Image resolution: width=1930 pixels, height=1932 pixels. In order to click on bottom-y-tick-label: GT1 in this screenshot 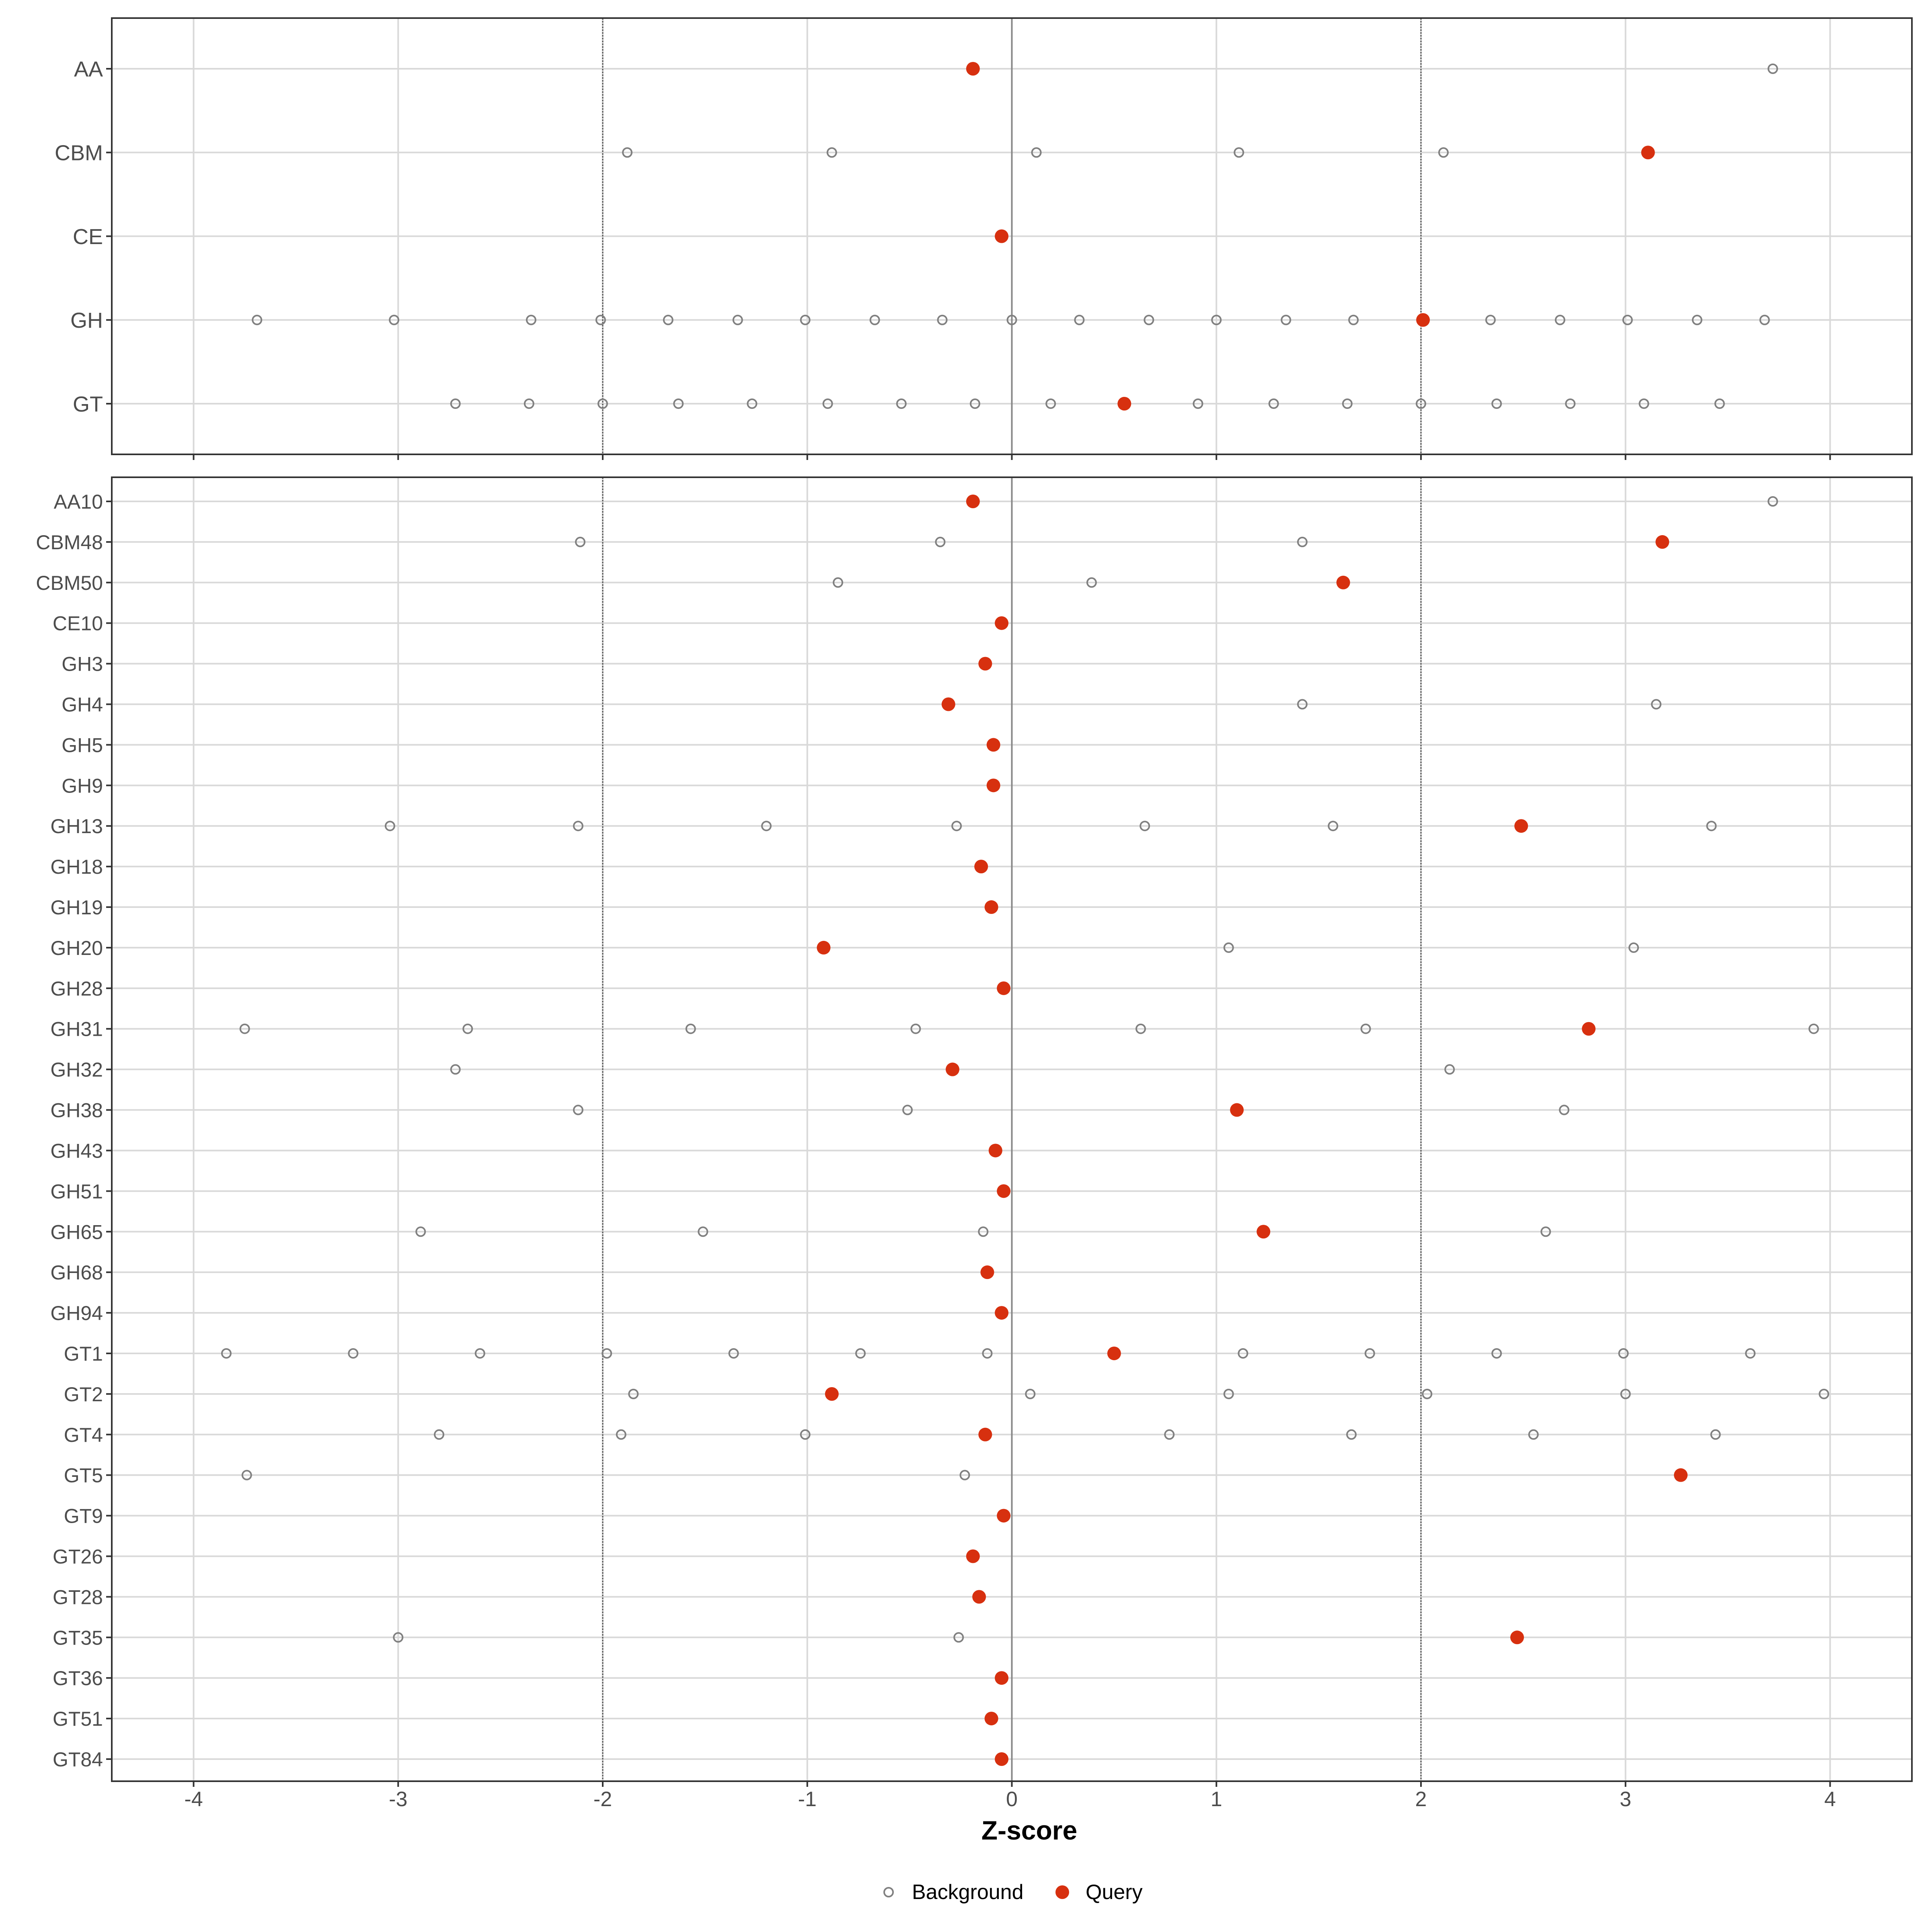, I will do `click(83, 1354)`.